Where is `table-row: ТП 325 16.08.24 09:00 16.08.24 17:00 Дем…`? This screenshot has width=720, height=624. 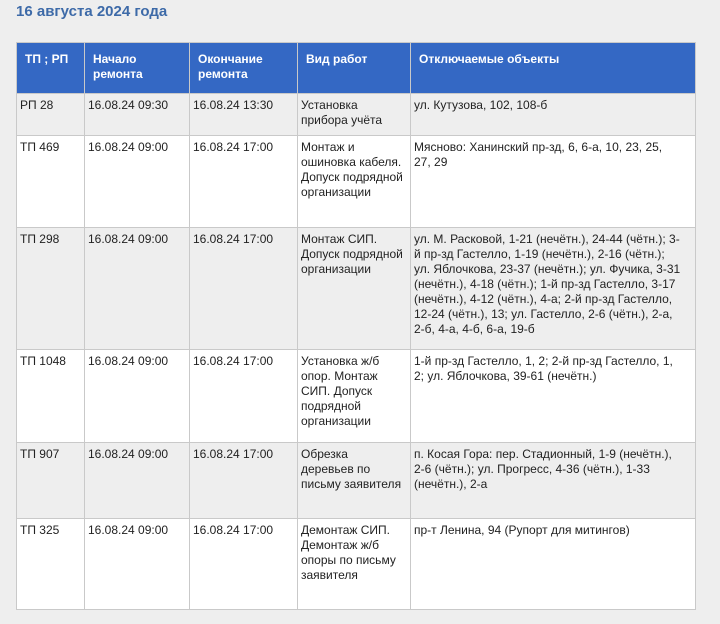
table-row: ТП 325 16.08.24 09:00 16.08.24 17:00 Дем… is located at coordinates (356, 564).